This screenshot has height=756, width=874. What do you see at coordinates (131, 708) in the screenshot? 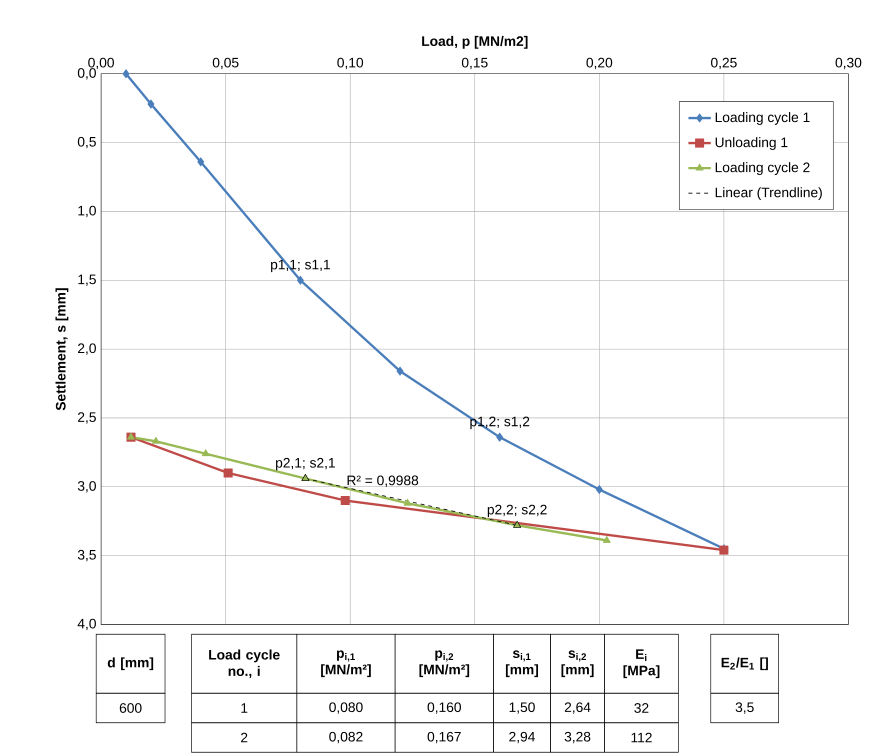
I see `text: 600` at bounding box center [131, 708].